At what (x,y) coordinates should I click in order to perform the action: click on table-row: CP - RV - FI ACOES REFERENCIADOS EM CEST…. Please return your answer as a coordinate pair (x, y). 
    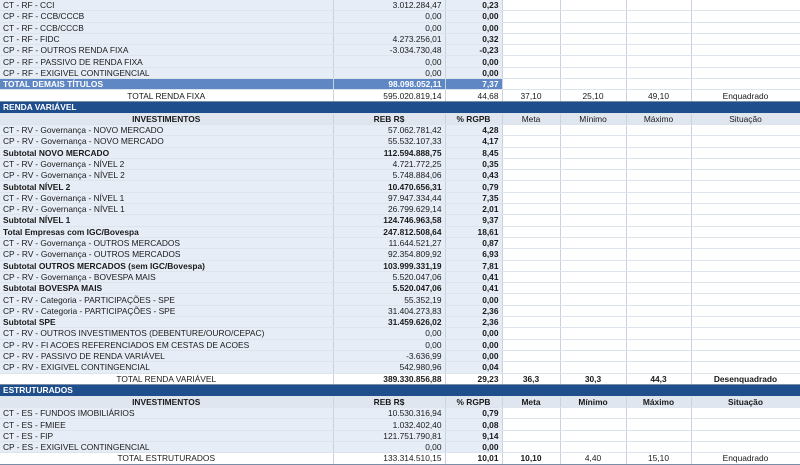
    Looking at the image, I should click on (400, 345).